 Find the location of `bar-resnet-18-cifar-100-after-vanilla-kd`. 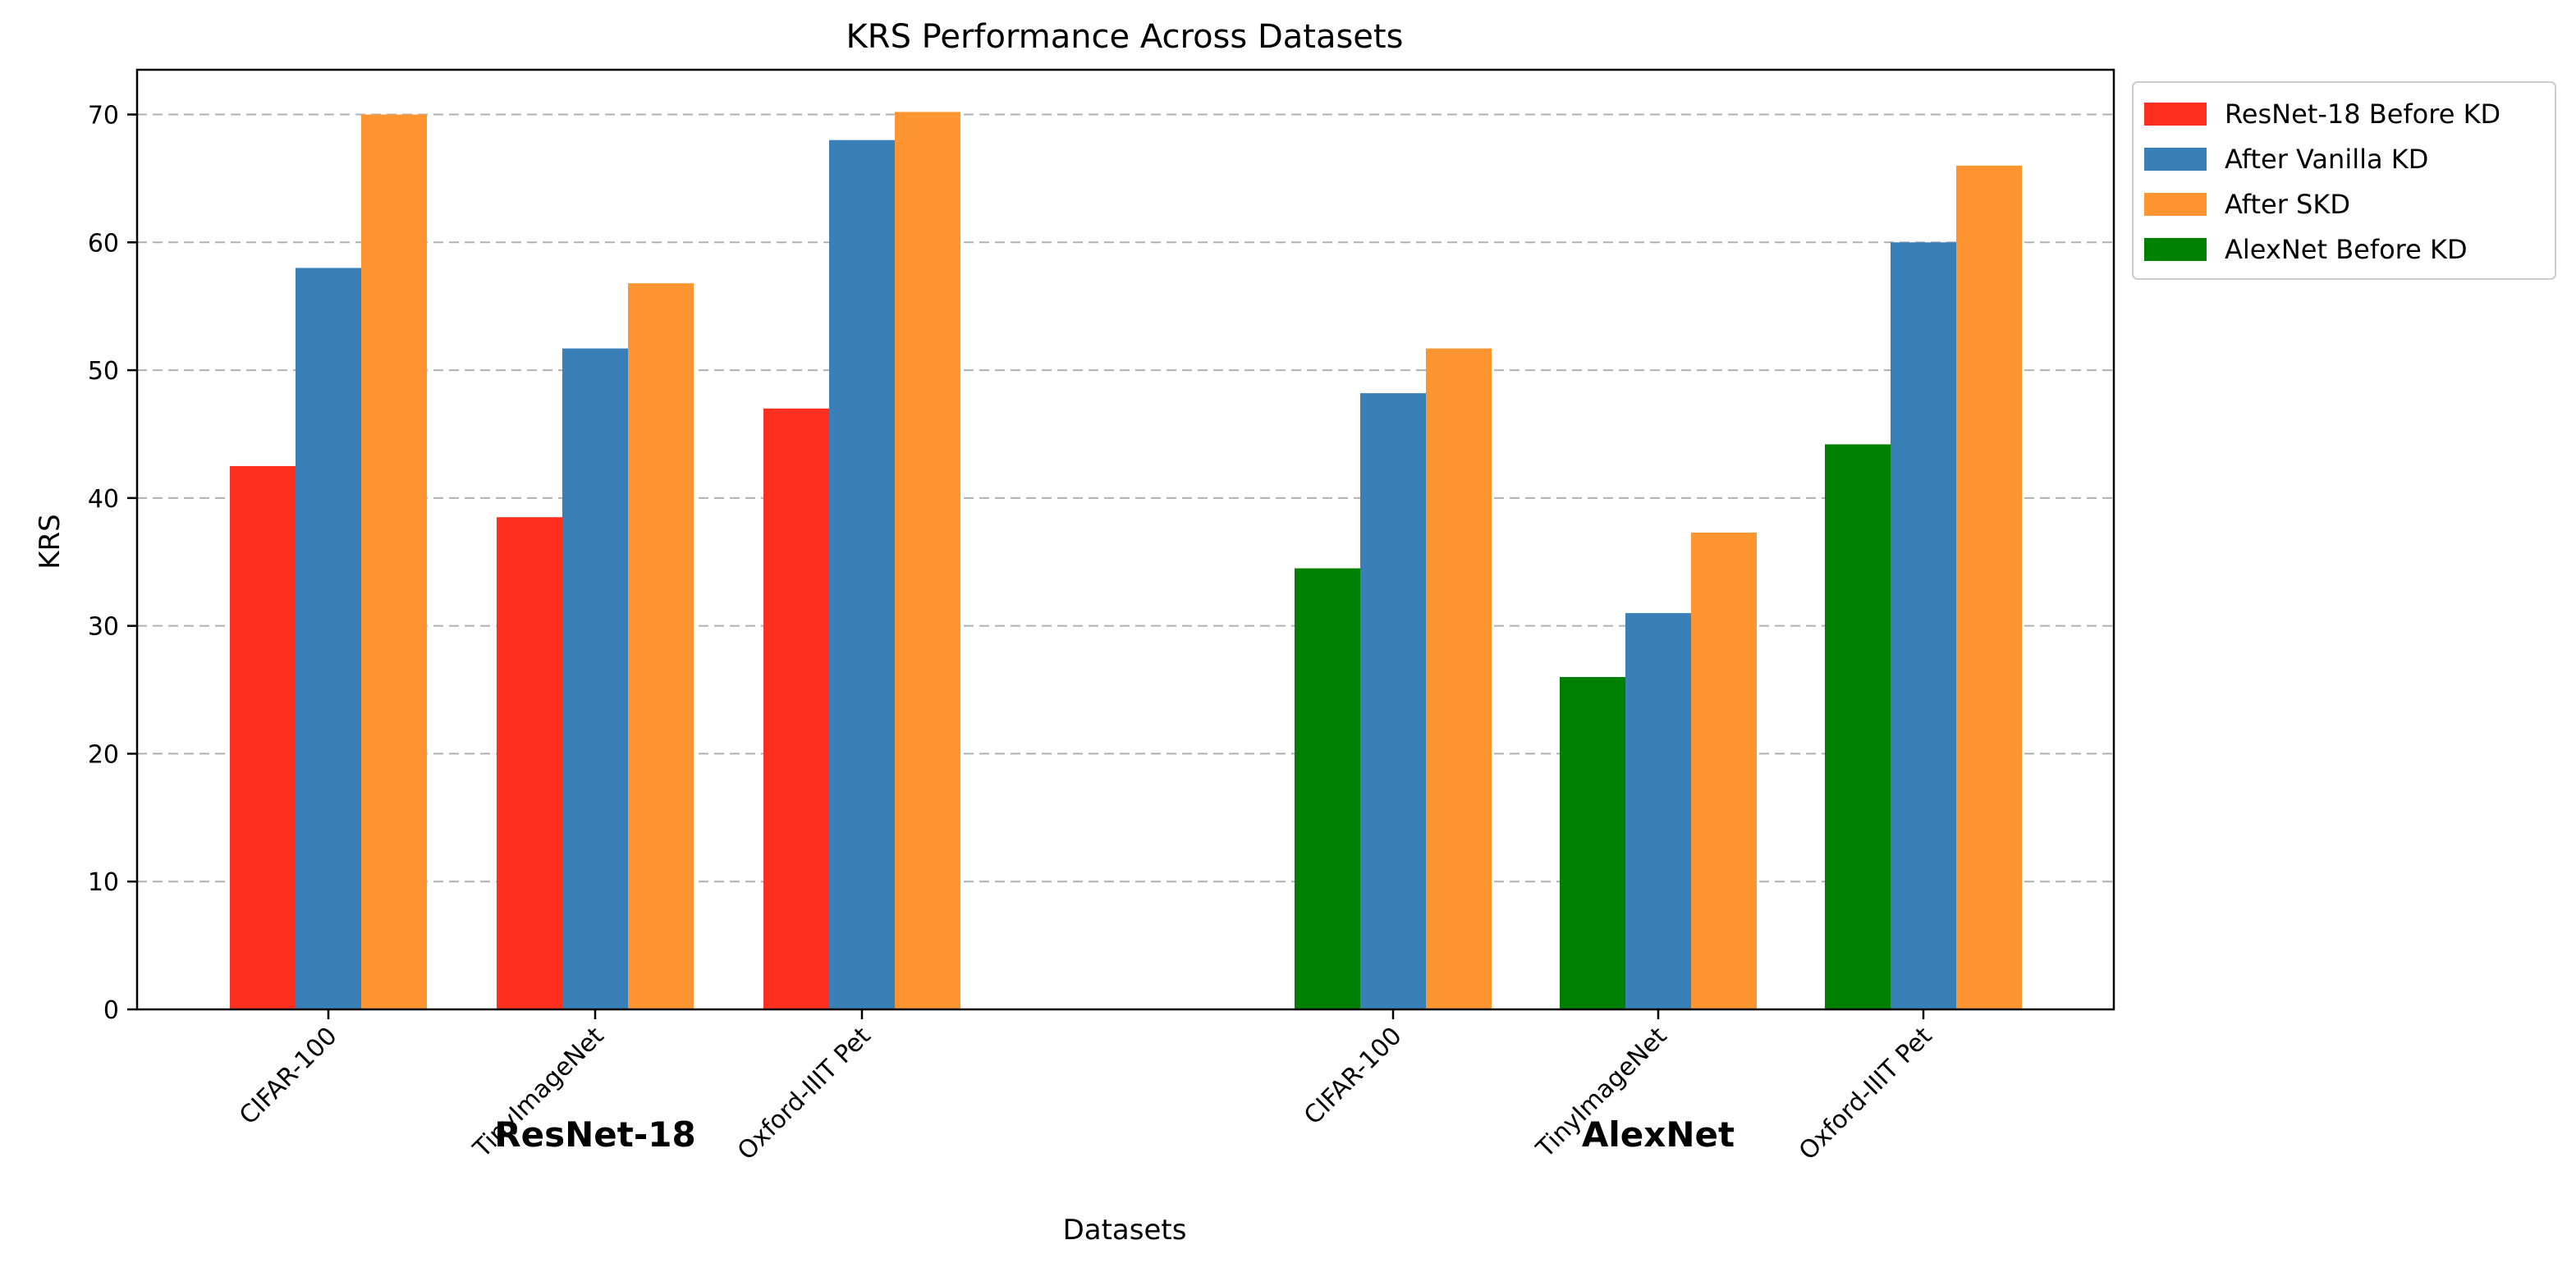

bar-resnet-18-cifar-100-after-vanilla-kd is located at coordinates (329, 638).